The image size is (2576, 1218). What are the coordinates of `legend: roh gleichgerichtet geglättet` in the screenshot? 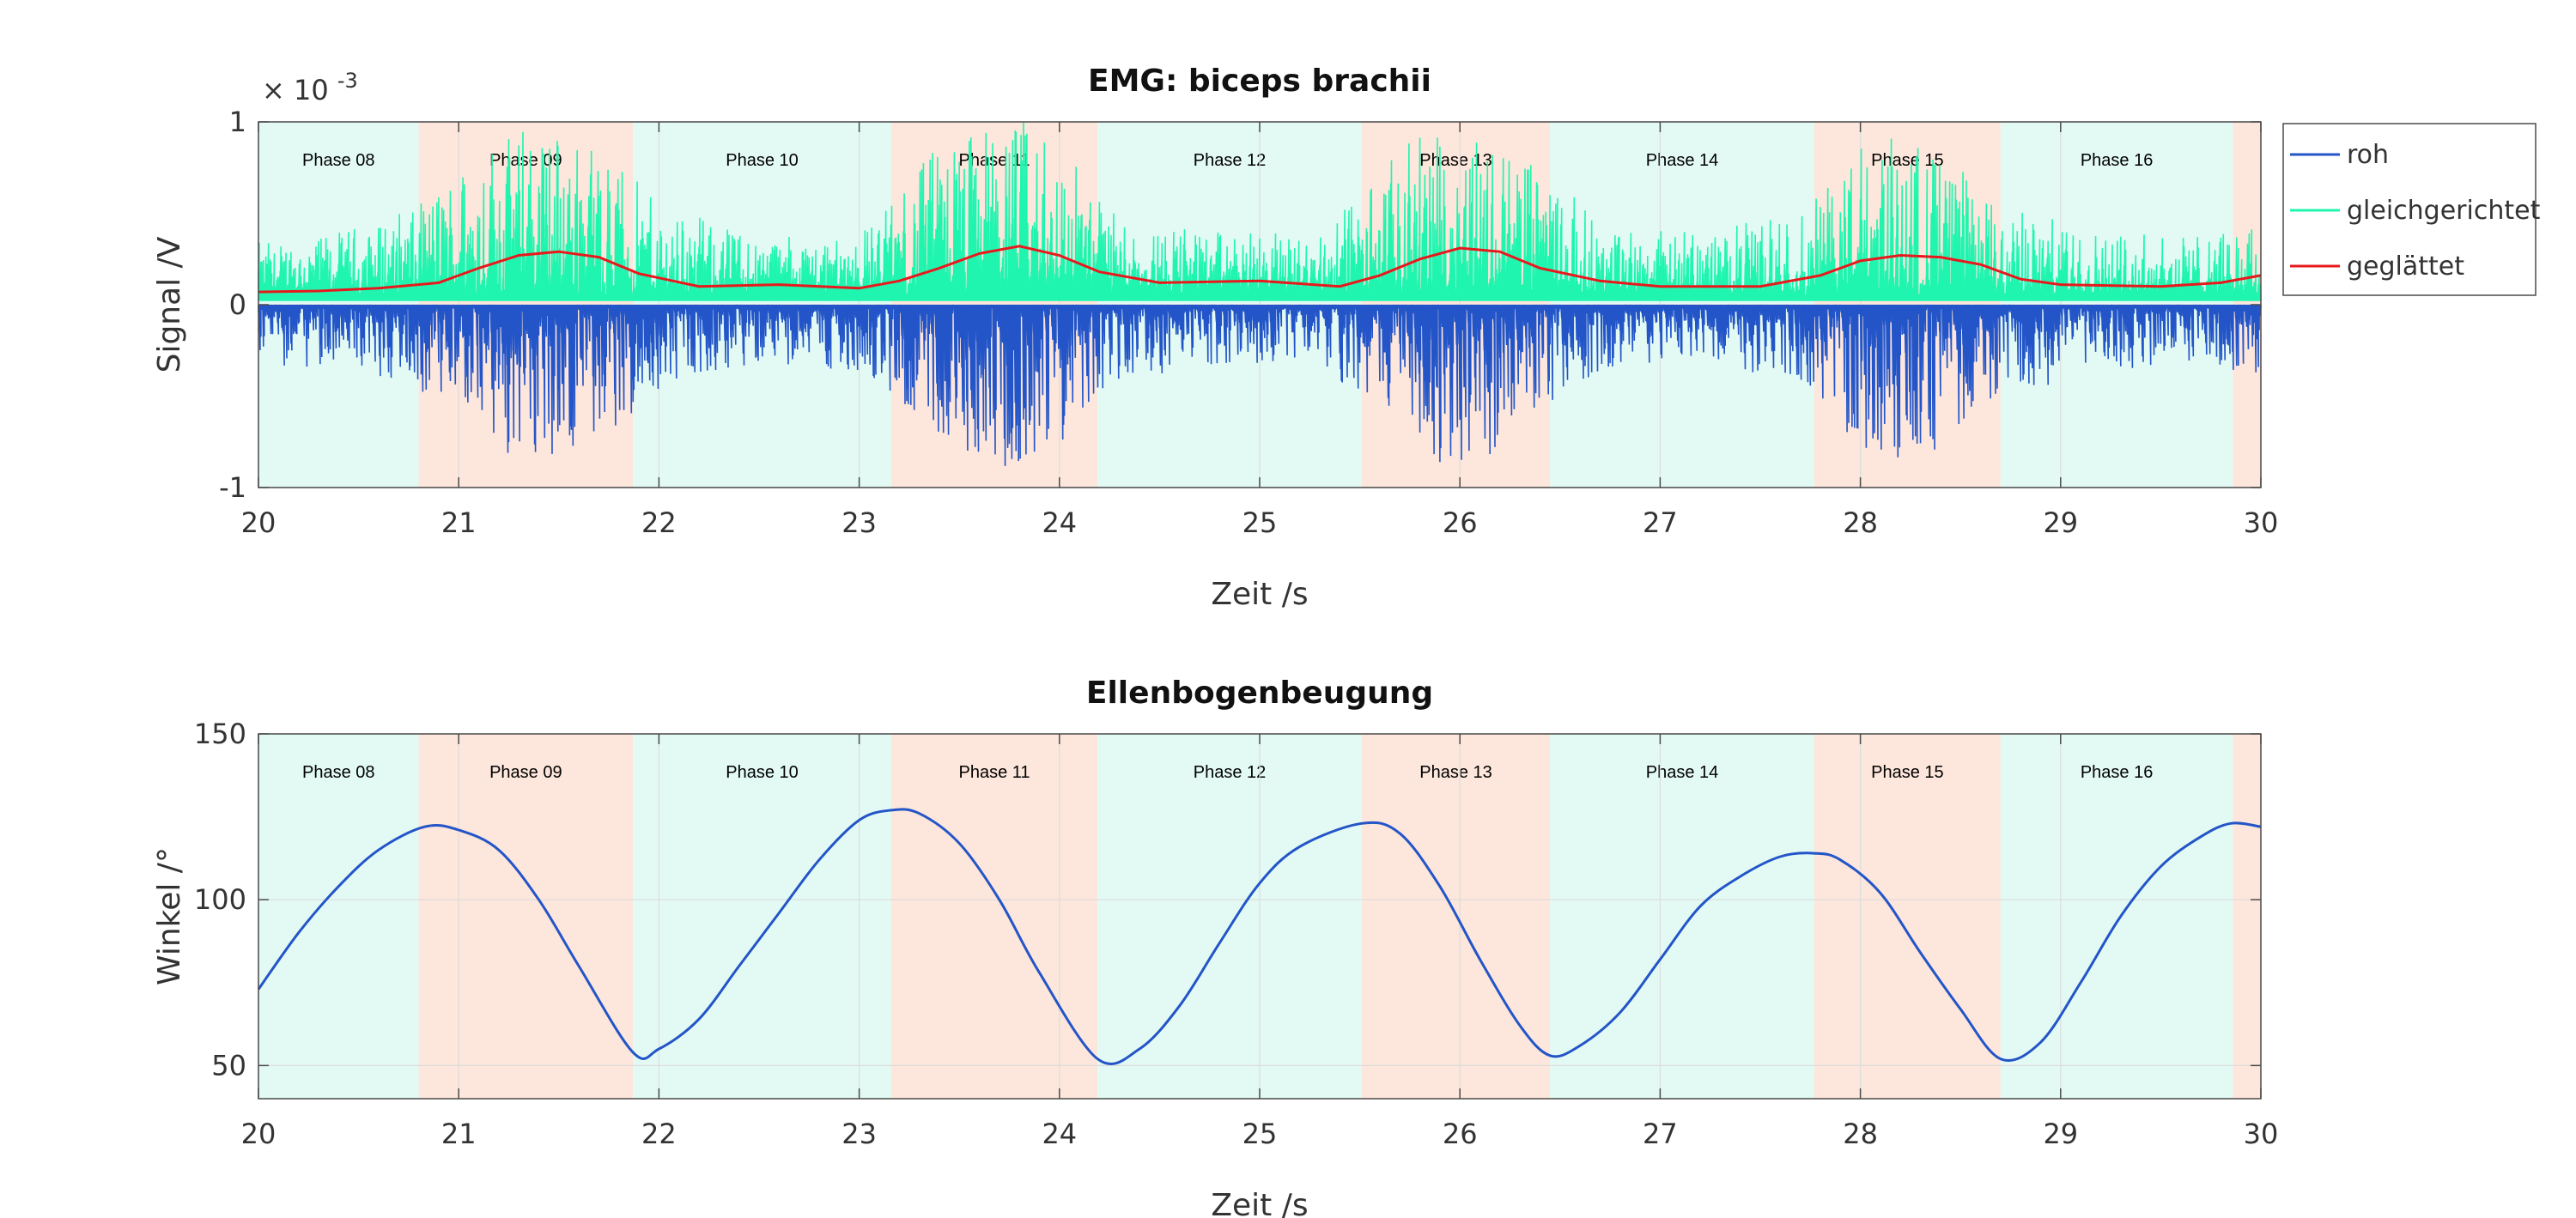 It's located at (2412, 209).